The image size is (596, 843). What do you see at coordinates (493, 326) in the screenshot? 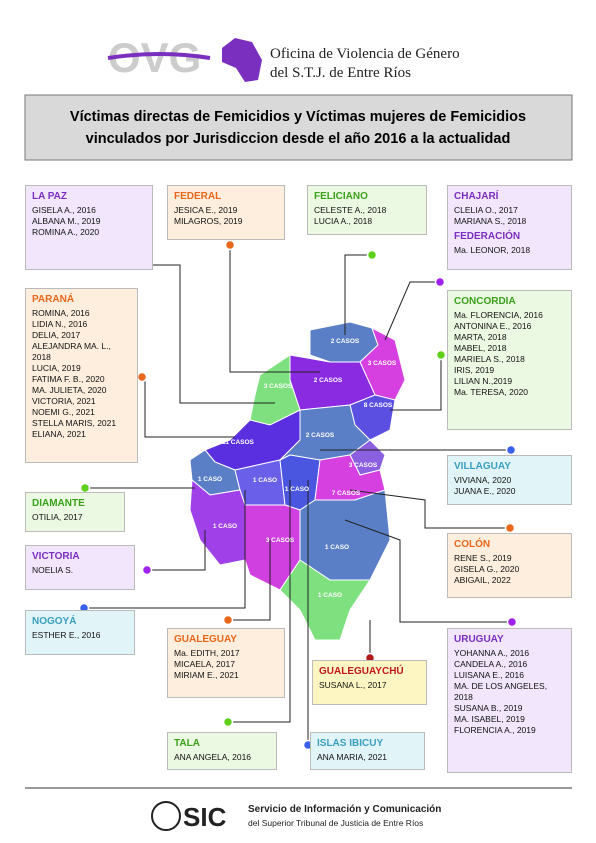
I see `victim: ANTONINA E., 2016` at bounding box center [493, 326].